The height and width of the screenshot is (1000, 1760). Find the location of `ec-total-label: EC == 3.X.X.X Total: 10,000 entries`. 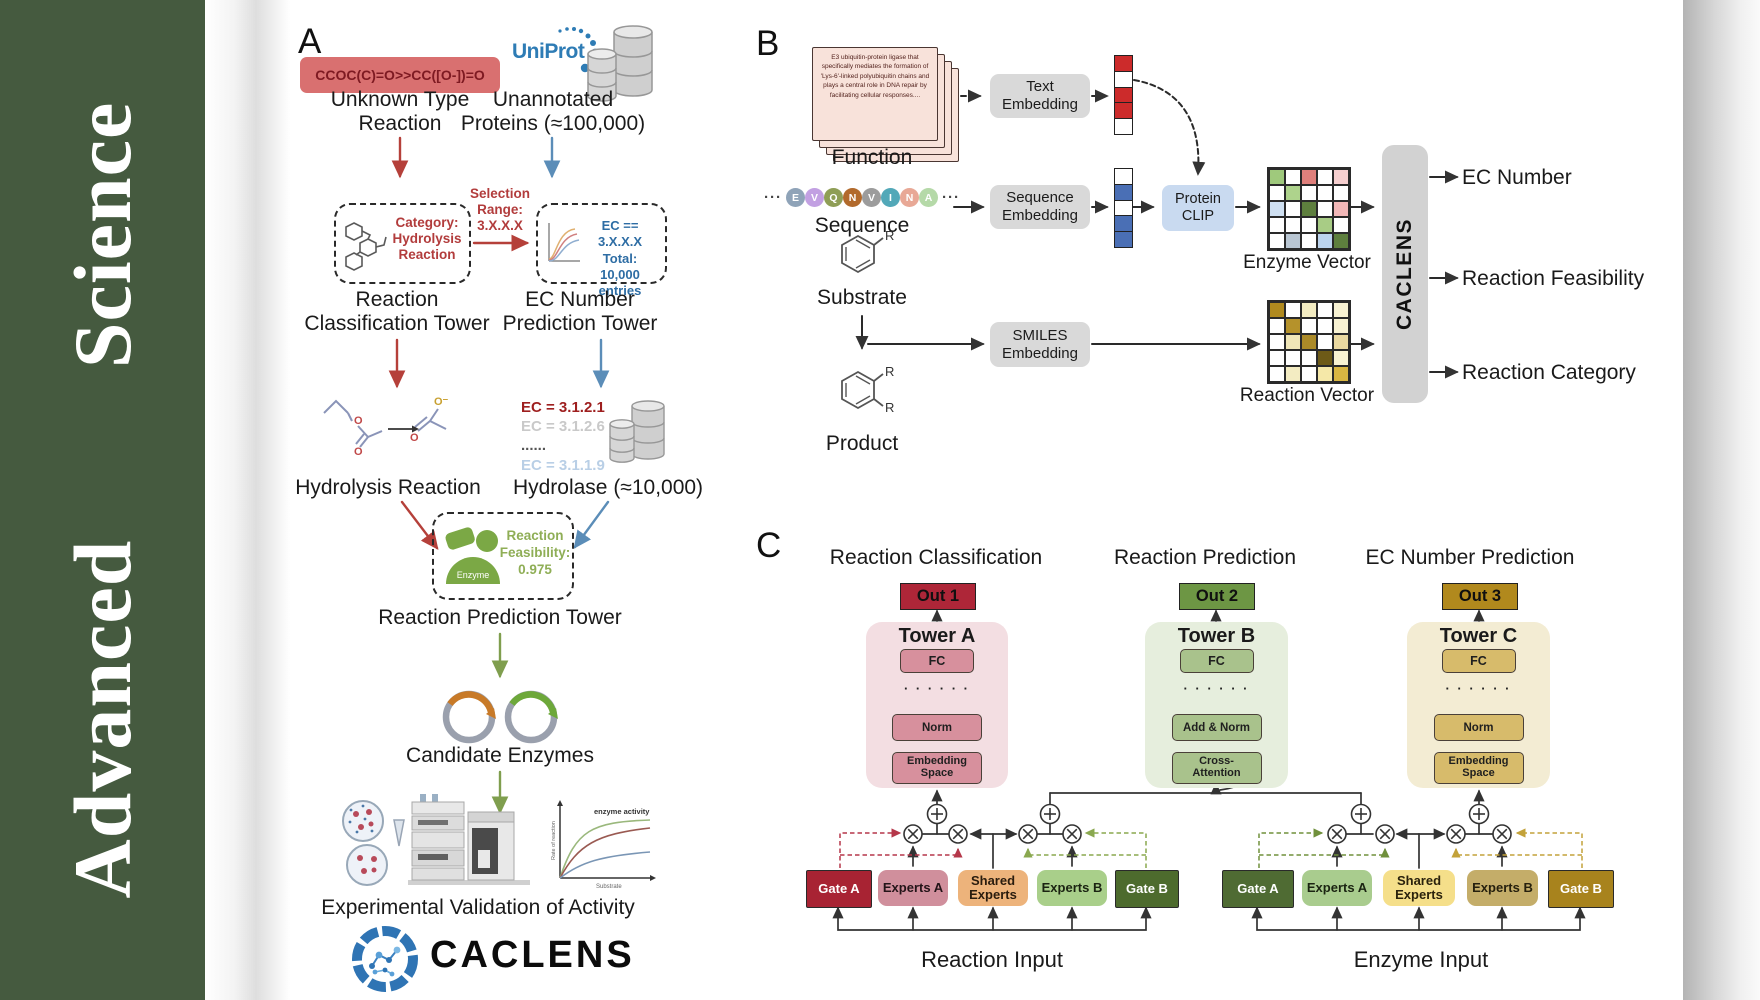

ec-total-label: EC == 3.X.X.X Total: 10,000 entries is located at coordinates (620, 258).